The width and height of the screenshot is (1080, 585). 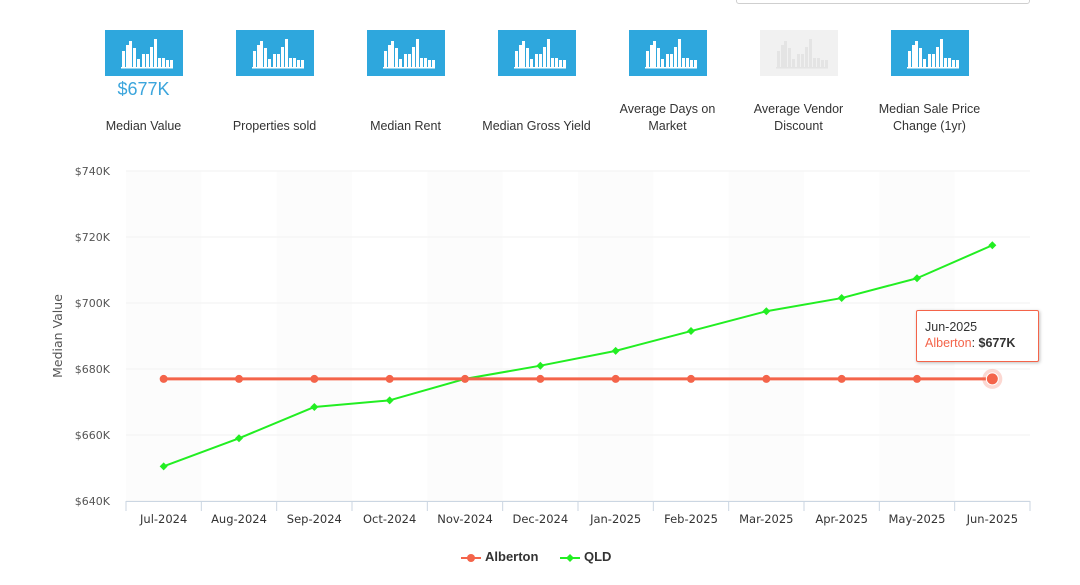 I want to click on metric-label: Properties sold, so click(x=274, y=126).